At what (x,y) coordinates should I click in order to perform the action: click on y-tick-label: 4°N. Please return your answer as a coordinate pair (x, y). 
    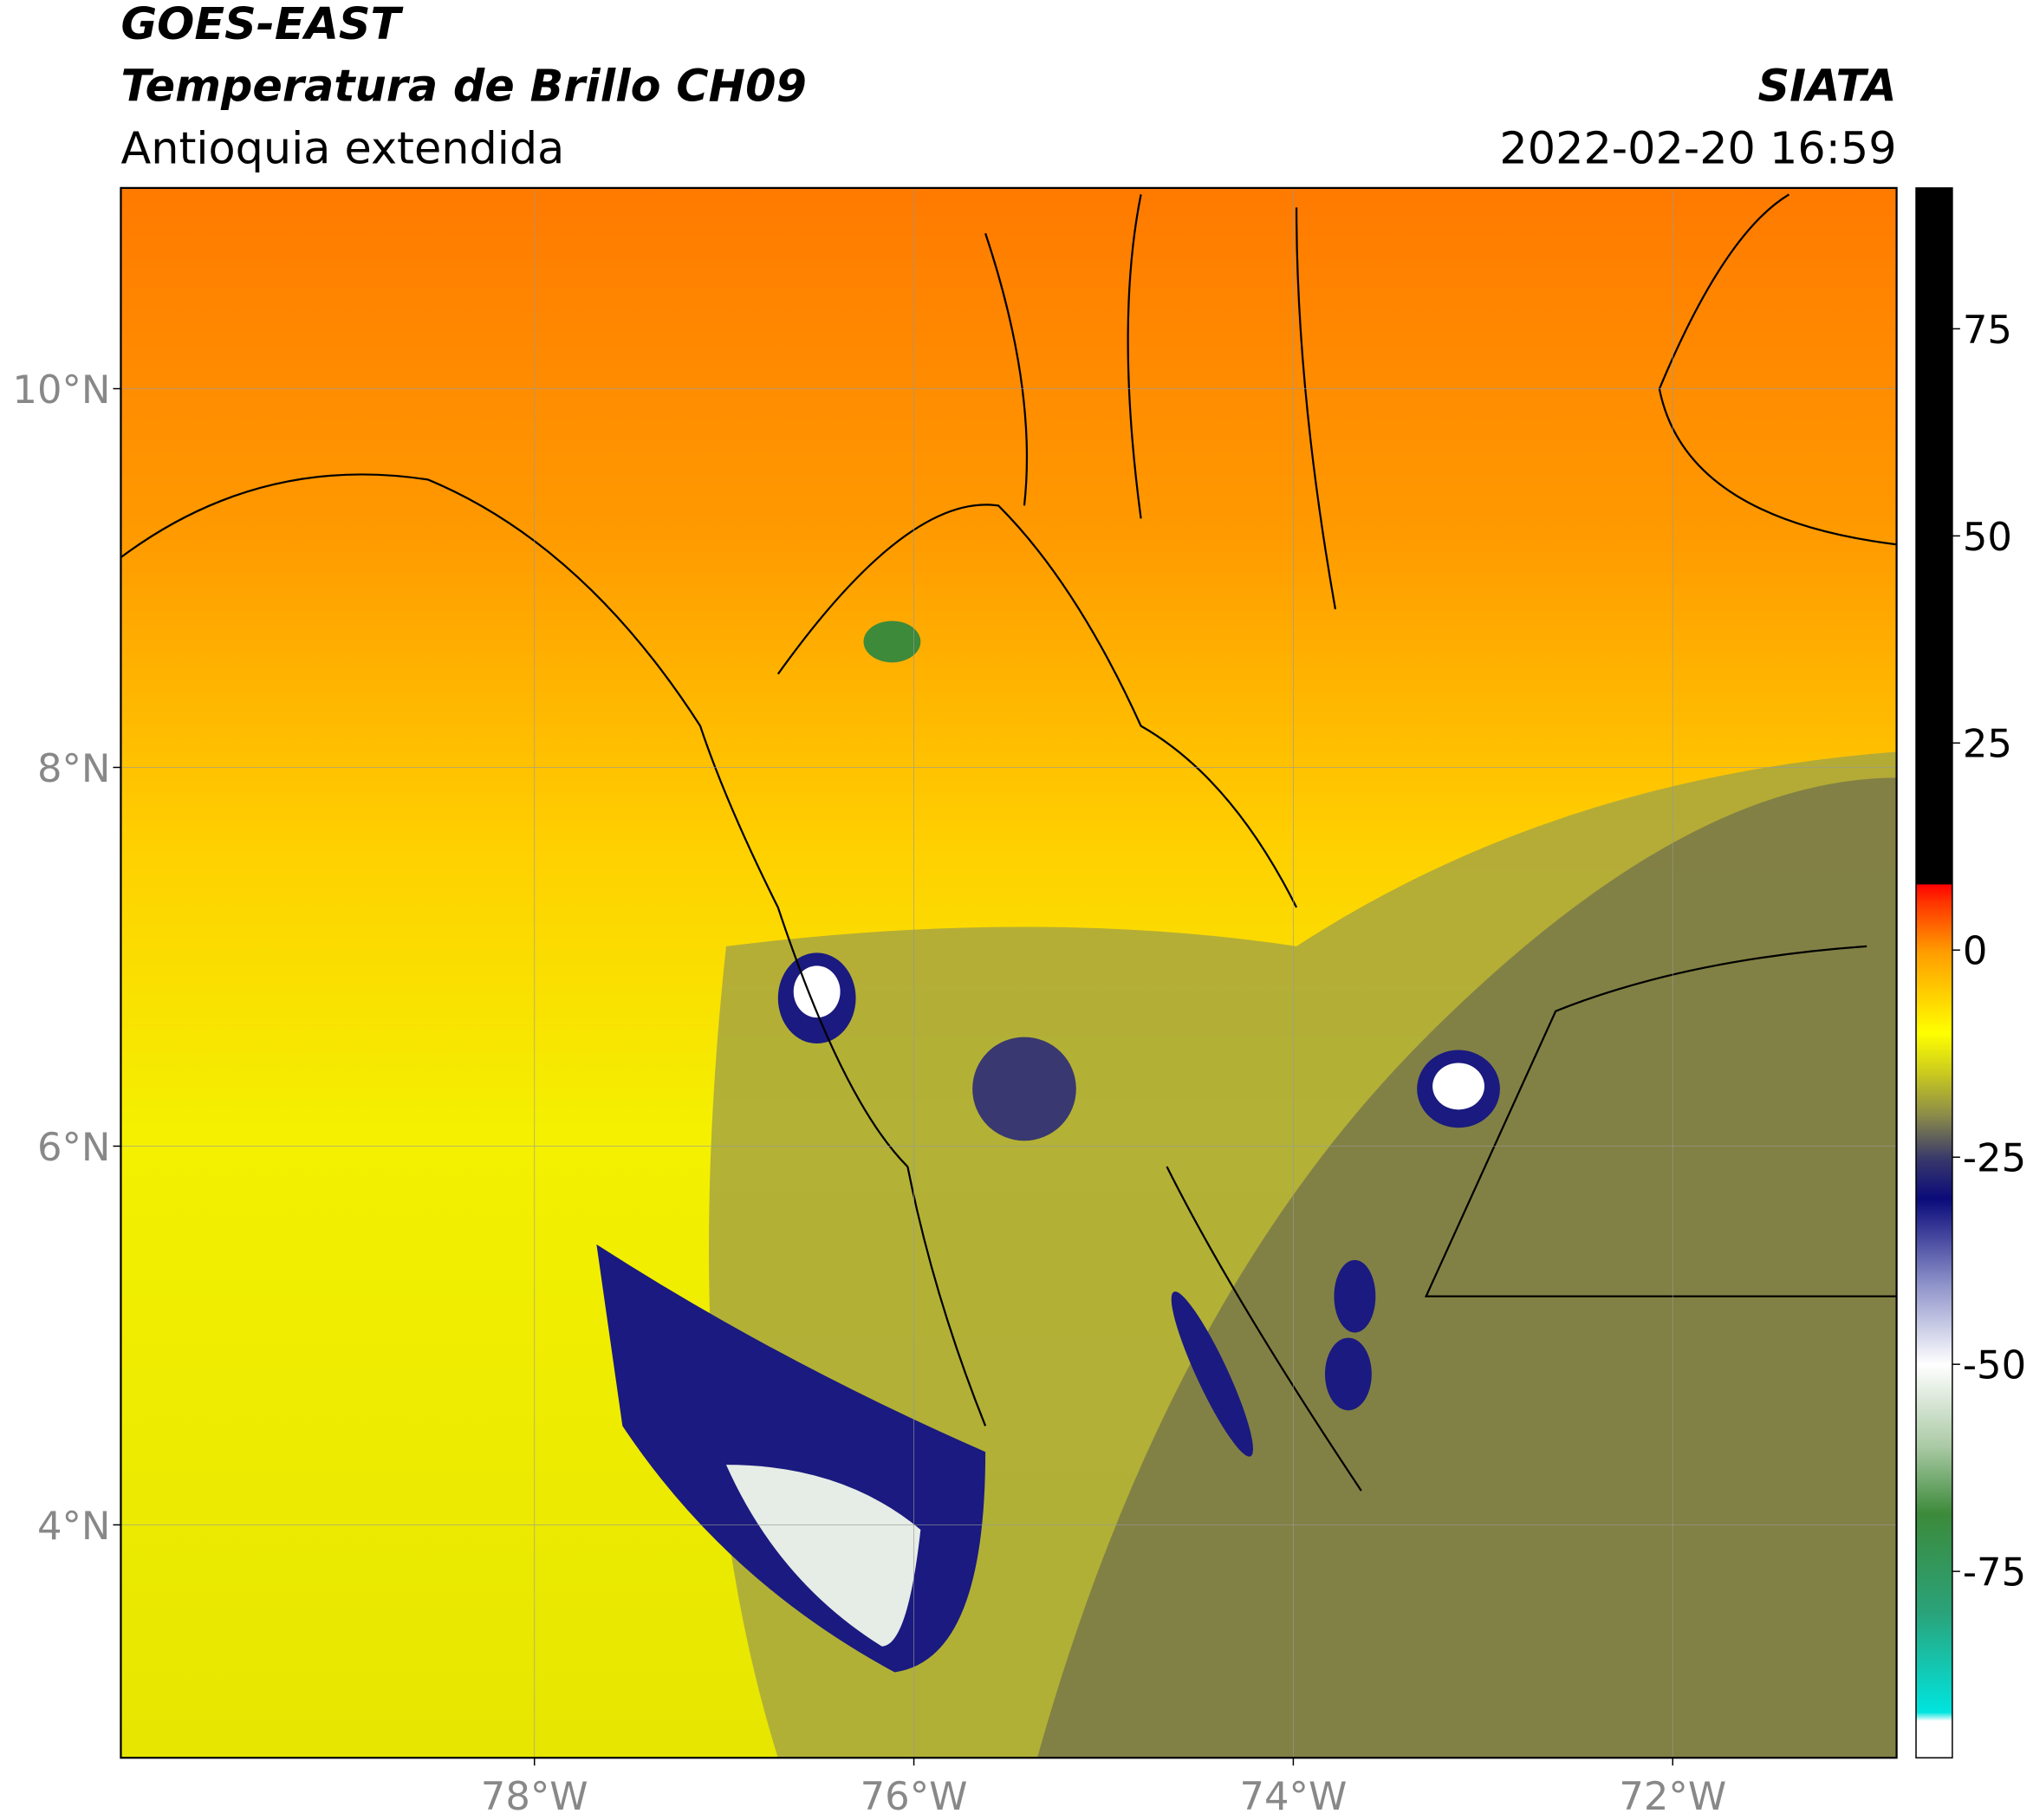
    Looking at the image, I should click on (74, 1526).